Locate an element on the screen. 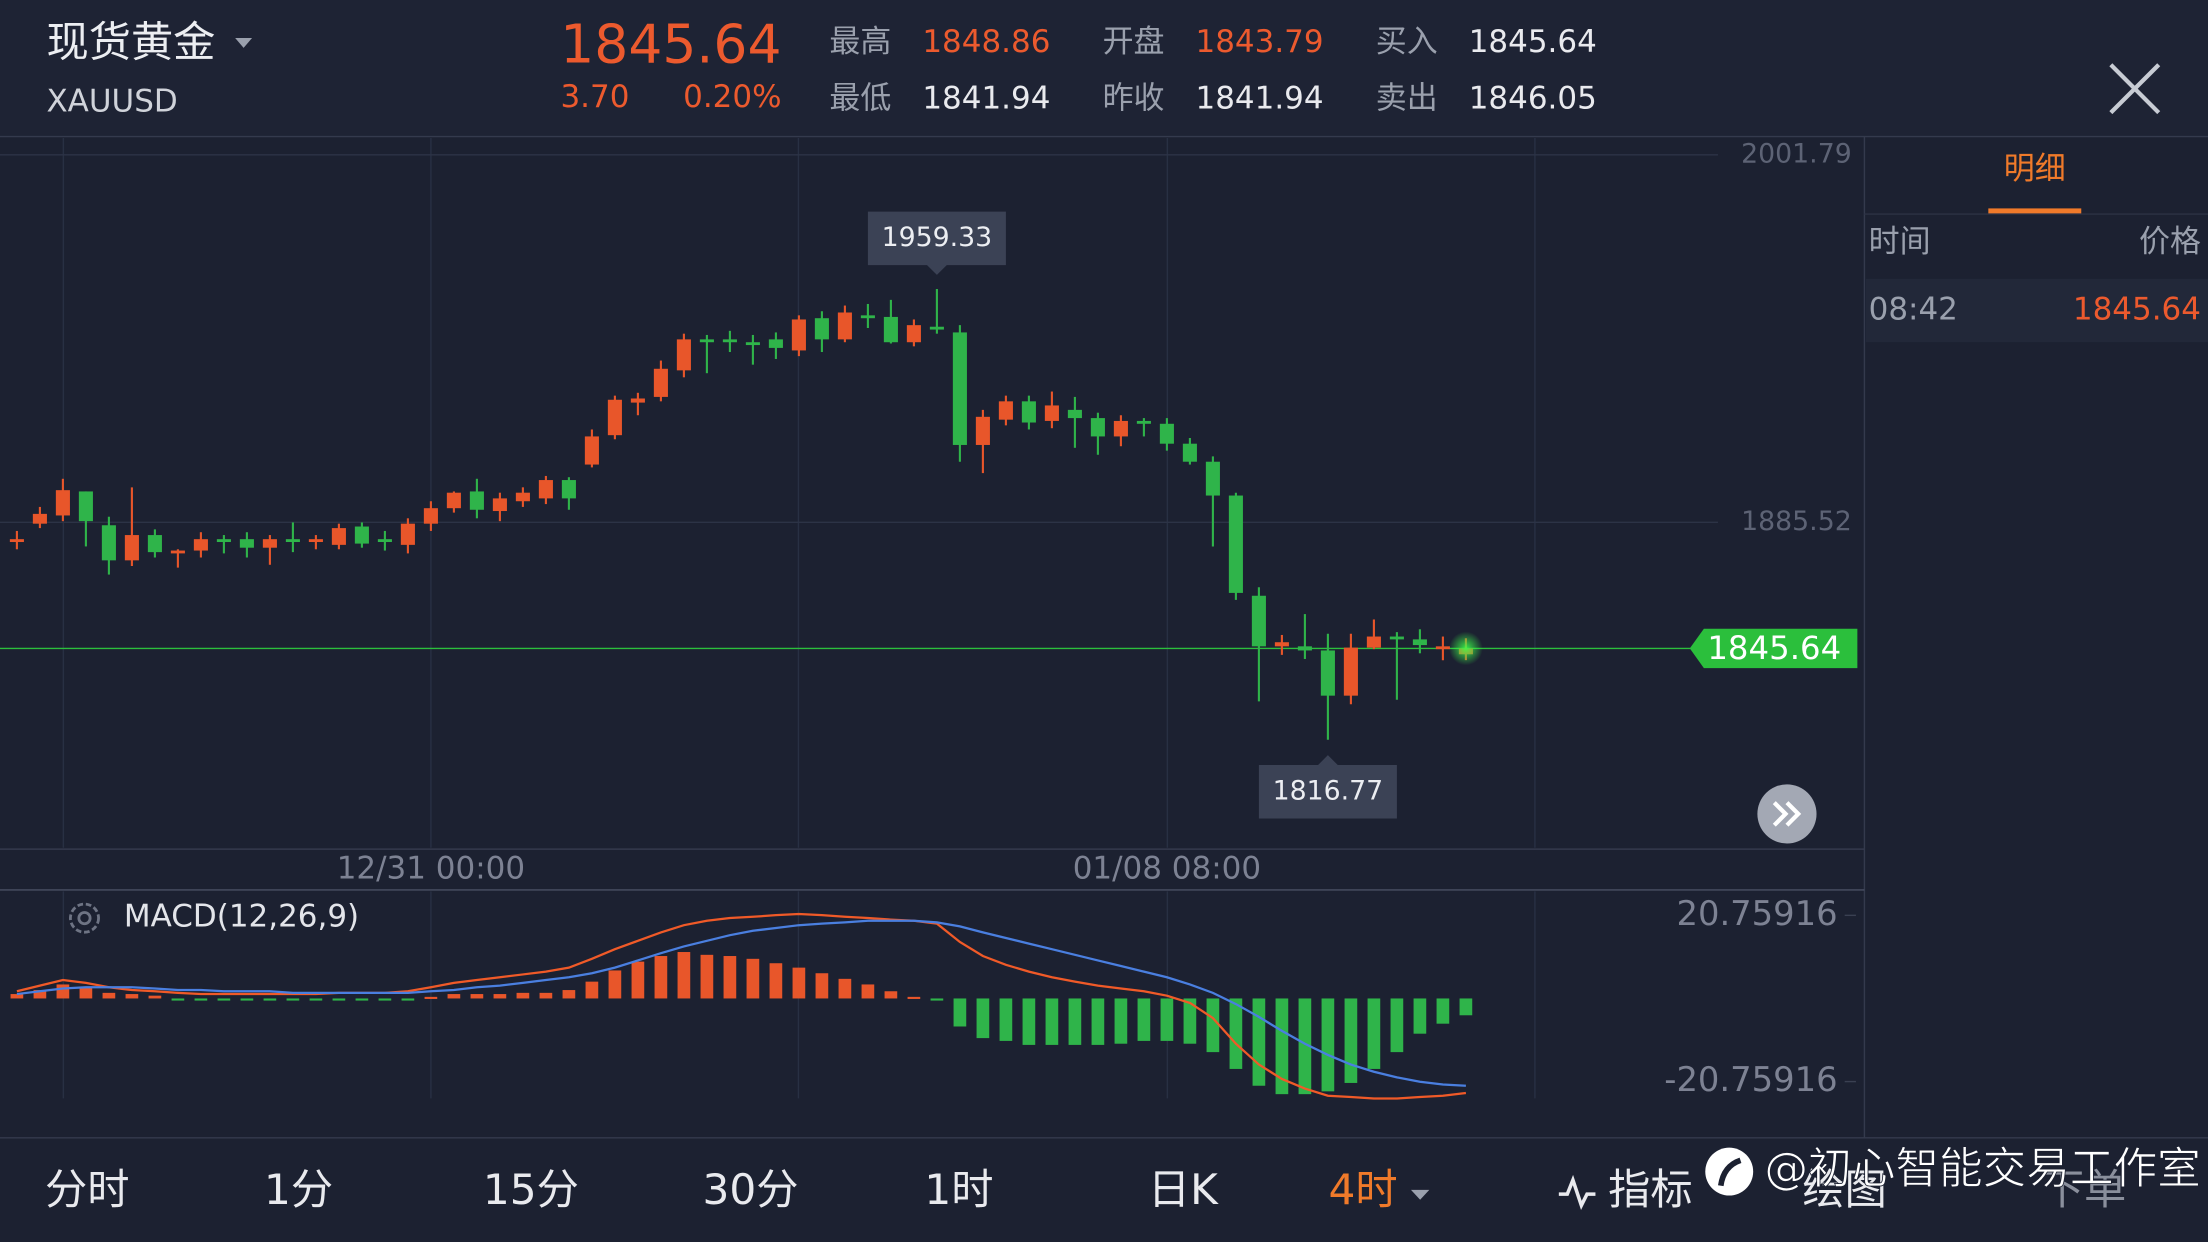  quote-label: 最高 is located at coordinates (860, 42).